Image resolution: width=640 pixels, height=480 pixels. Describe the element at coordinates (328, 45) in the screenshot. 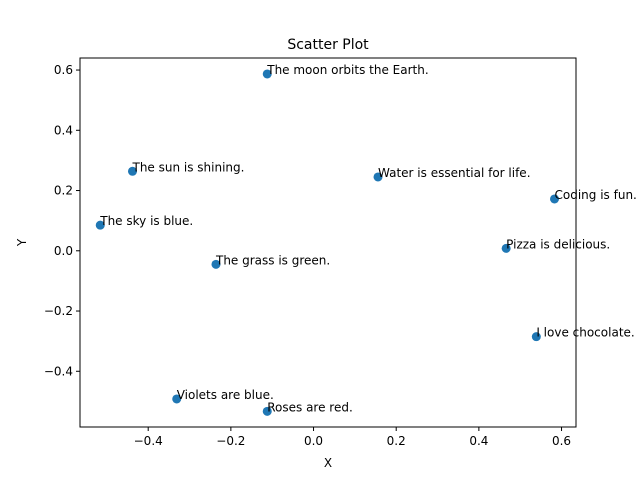

I see `chart-title: Scatter Plot` at that location.